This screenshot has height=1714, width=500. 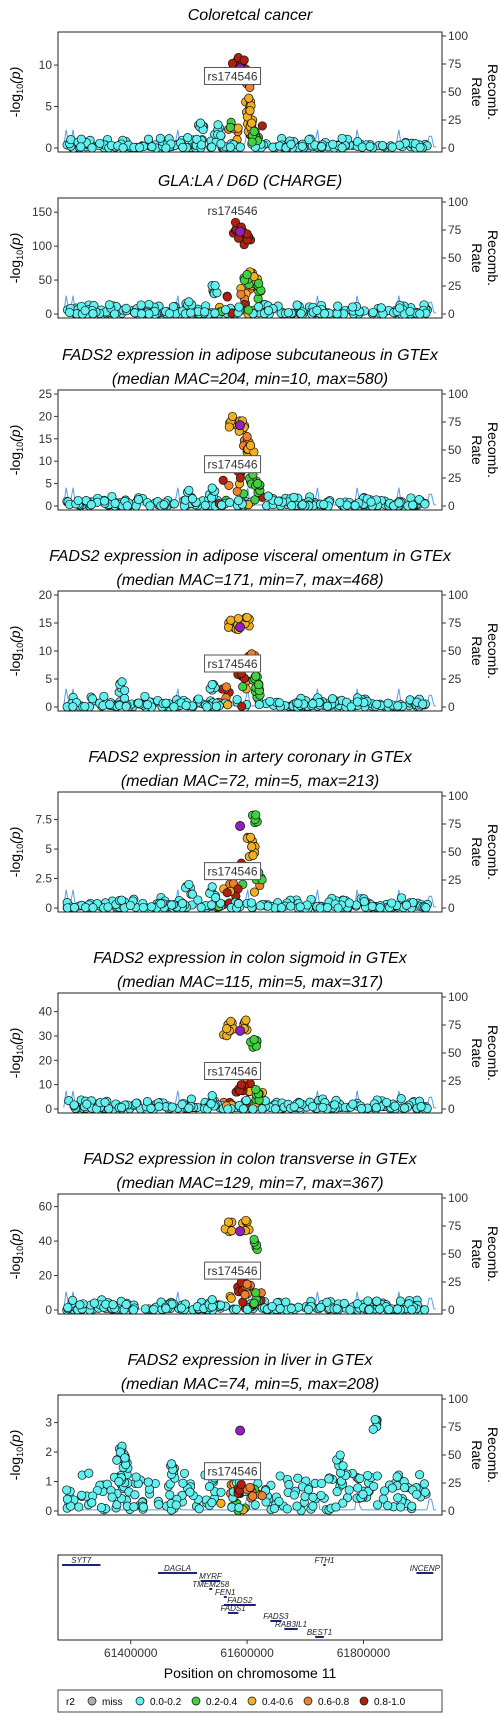 What do you see at coordinates (458, 595) in the screenshot?
I see `recomb-tick-label: 100` at bounding box center [458, 595].